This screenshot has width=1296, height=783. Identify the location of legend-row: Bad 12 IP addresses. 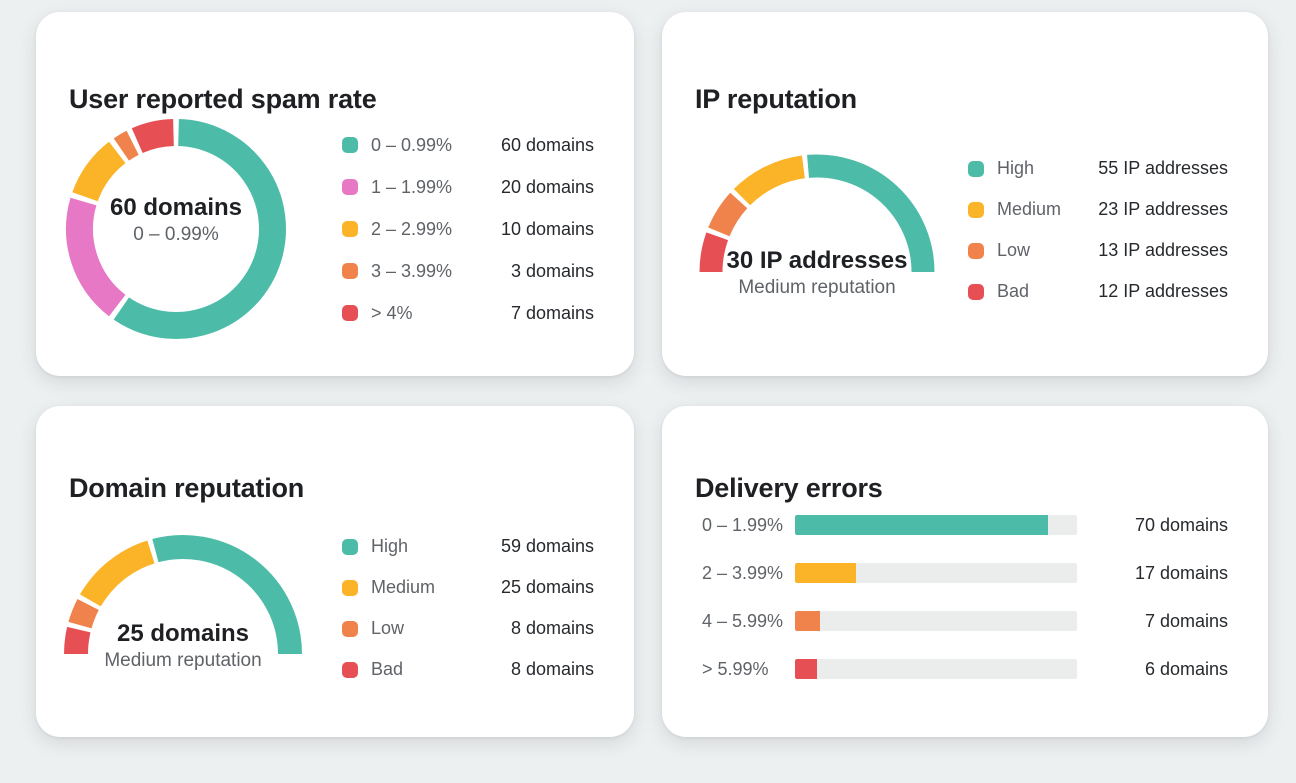
(1098, 291).